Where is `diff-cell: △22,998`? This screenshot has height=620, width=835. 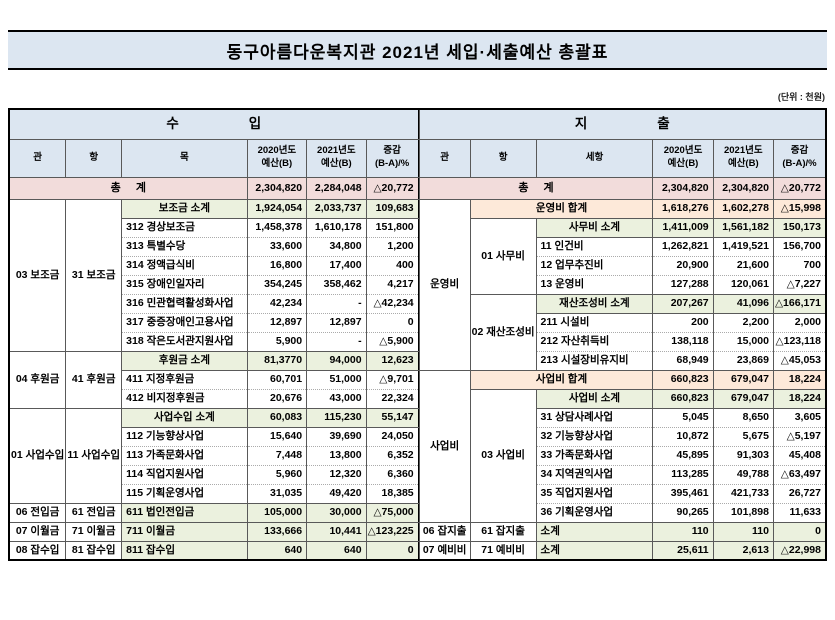
diff-cell: △22,998 is located at coordinates (799, 550).